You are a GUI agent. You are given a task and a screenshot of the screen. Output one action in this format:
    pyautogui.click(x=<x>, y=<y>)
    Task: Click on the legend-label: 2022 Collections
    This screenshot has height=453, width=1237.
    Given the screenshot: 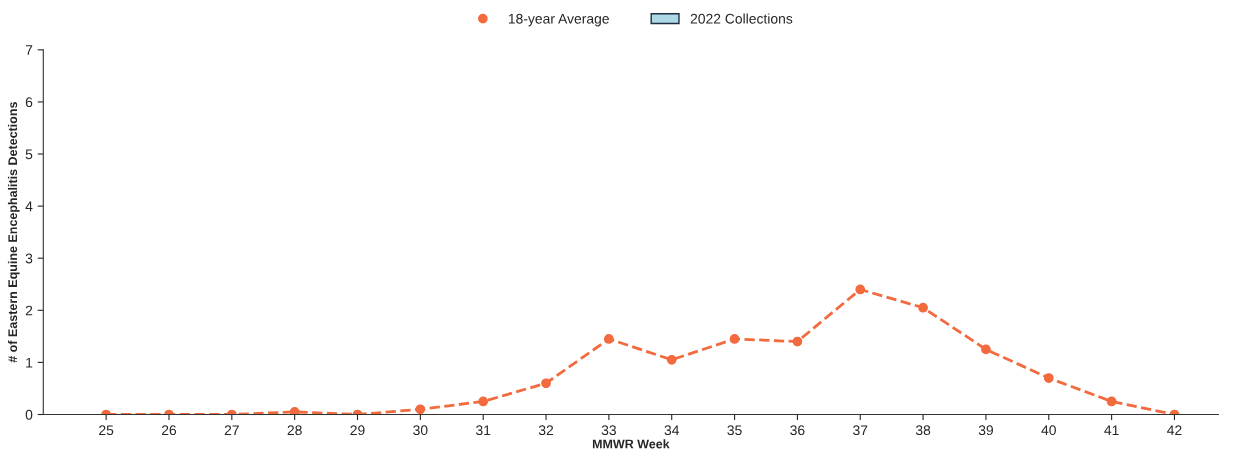 What is the action you would take?
    pyautogui.click(x=741, y=18)
    